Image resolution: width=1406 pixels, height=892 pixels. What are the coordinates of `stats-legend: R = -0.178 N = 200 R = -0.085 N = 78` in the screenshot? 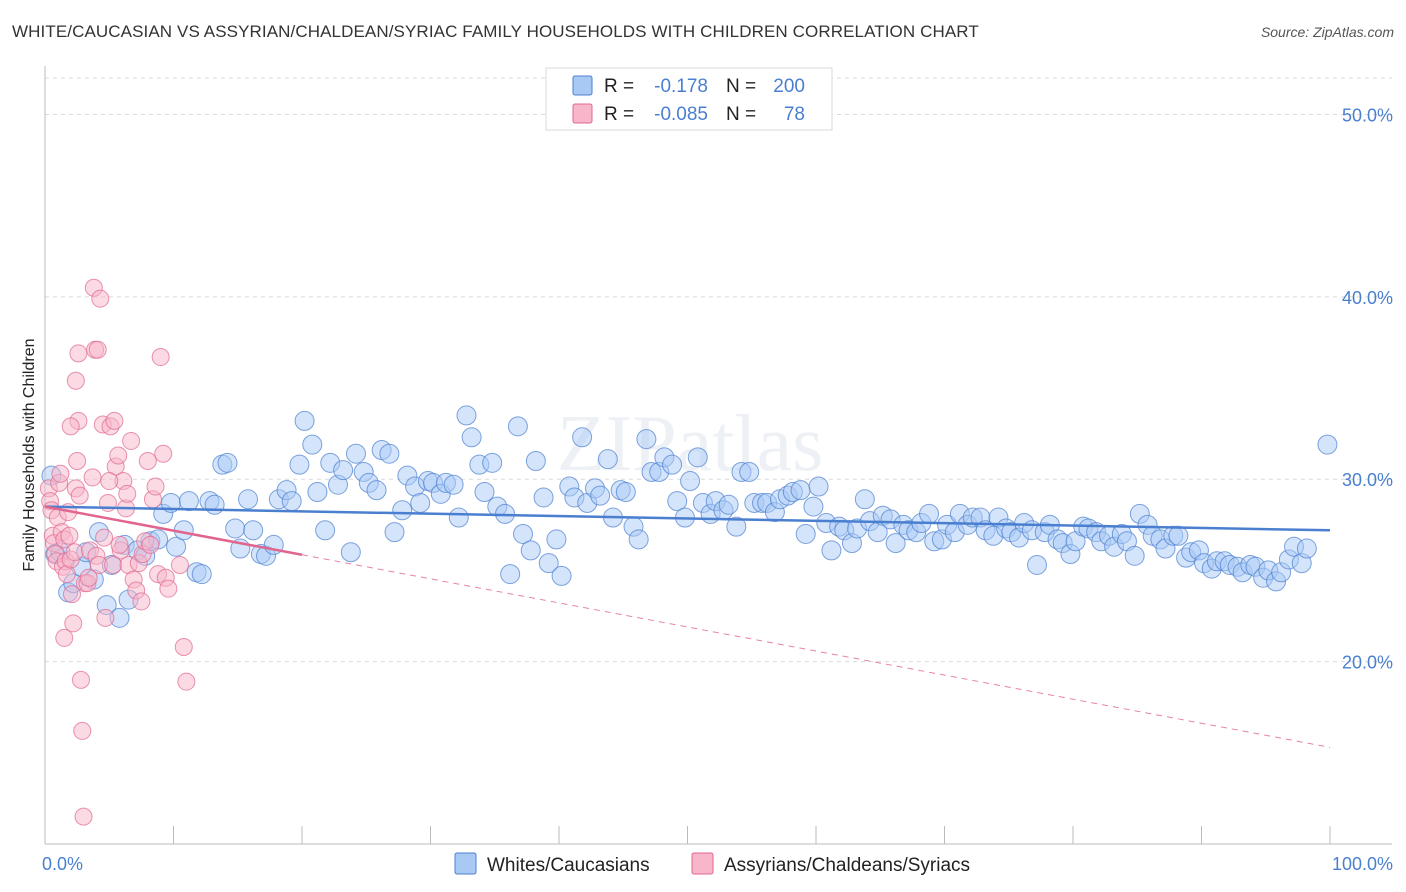 It's located at (689, 99).